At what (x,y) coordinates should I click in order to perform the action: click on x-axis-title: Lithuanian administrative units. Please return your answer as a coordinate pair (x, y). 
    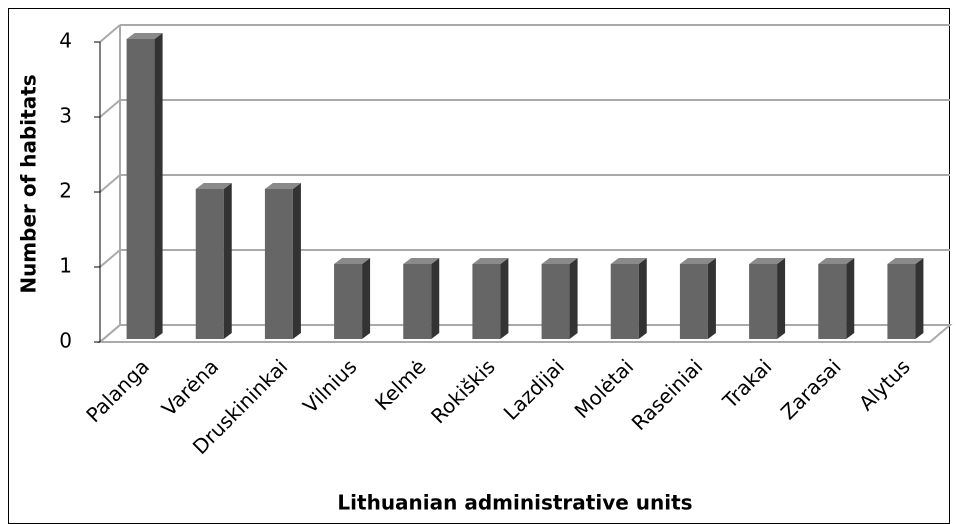
    Looking at the image, I should click on (514, 503).